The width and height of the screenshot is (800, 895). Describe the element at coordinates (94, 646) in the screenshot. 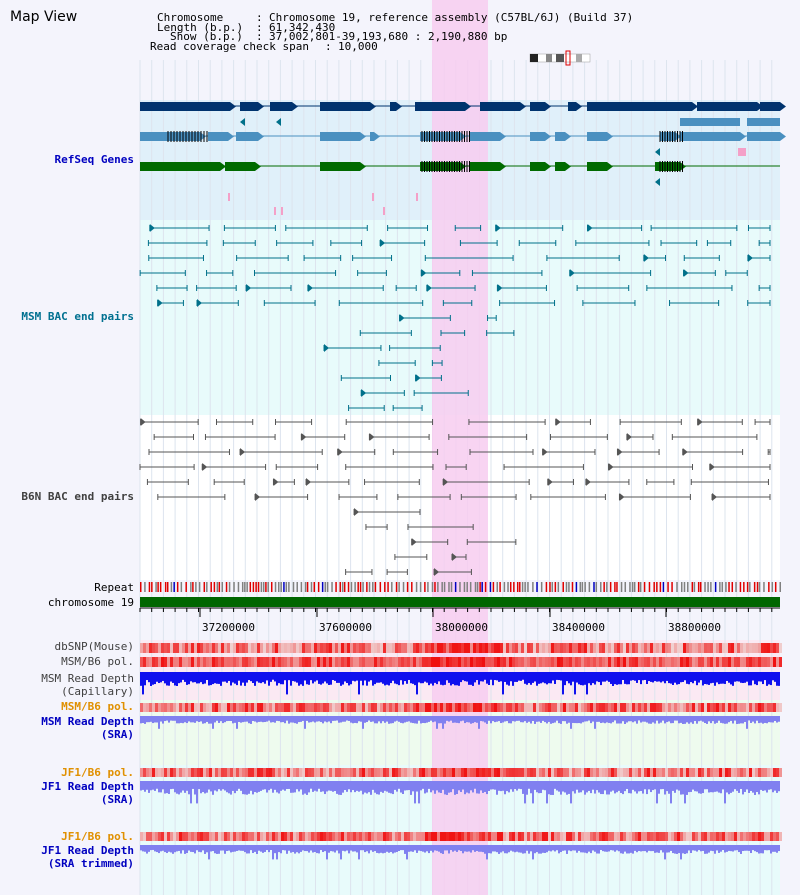

I see `track-label-dbsnp: dbSNP(Mouse)` at that location.